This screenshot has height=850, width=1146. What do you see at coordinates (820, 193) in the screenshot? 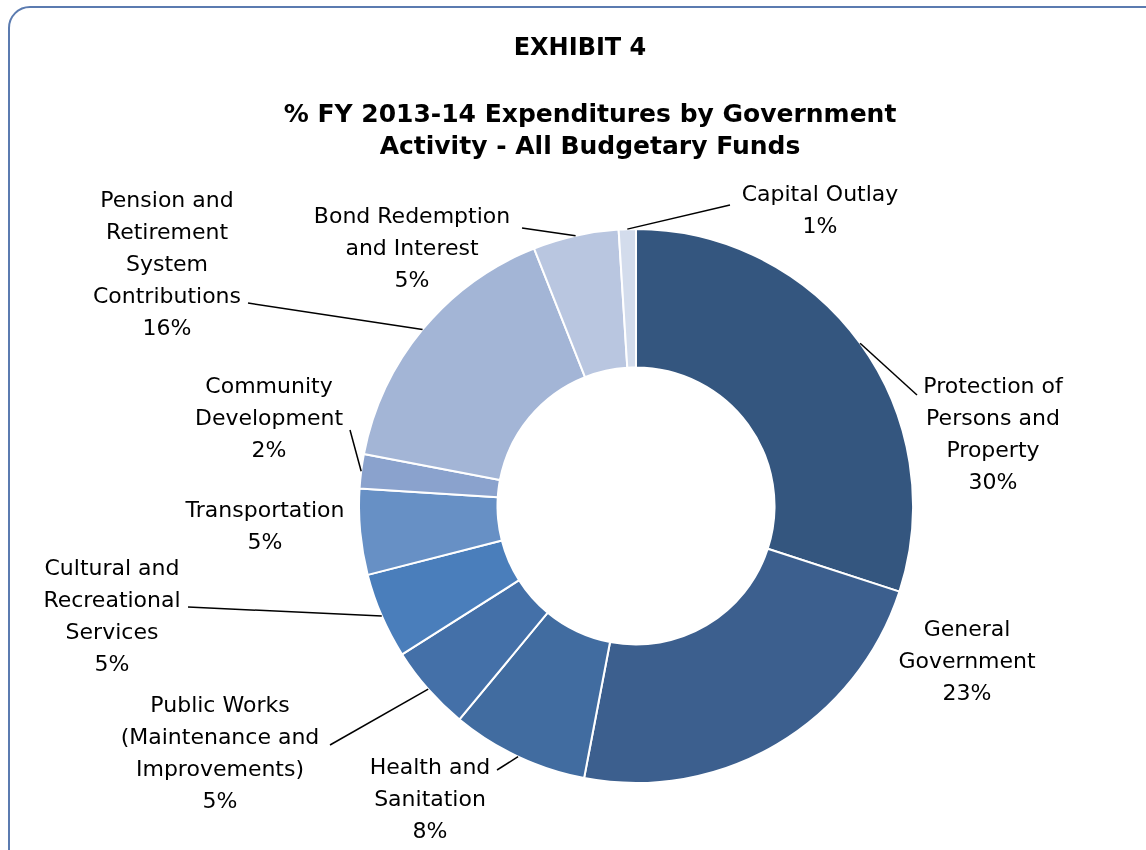
I see `slice-label: Capital Outlay` at bounding box center [820, 193].